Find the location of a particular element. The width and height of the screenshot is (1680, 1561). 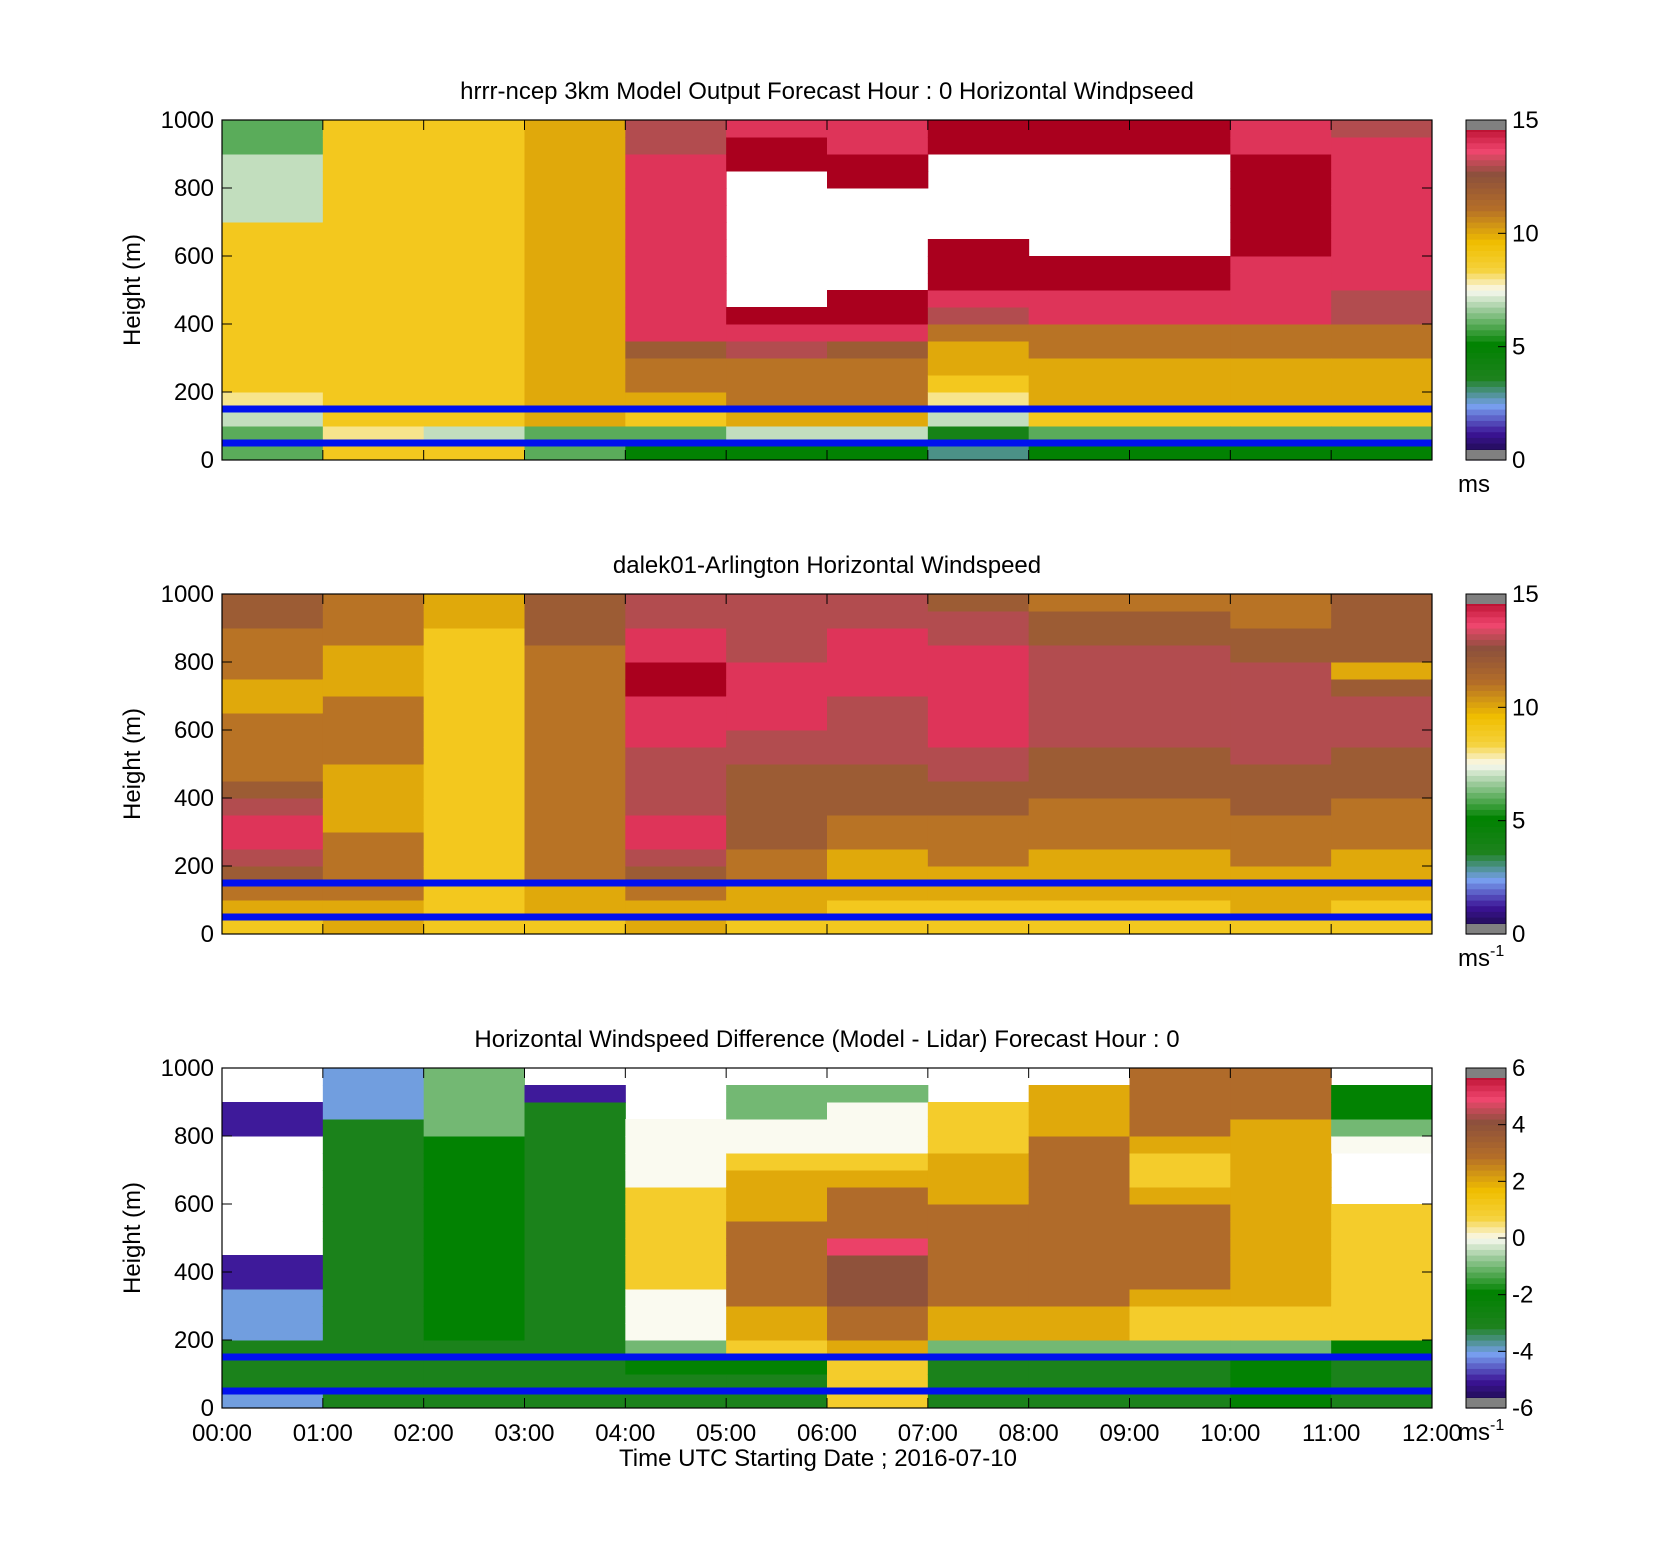

colorbar-tick-label: 0 is located at coordinates (1518, 460).